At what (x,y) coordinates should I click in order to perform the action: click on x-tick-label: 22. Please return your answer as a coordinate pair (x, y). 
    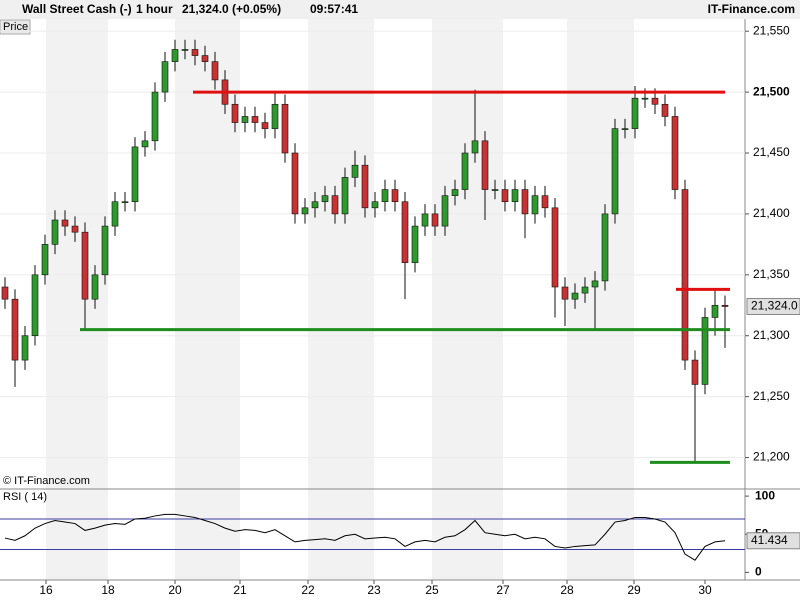
    Looking at the image, I should click on (308, 590).